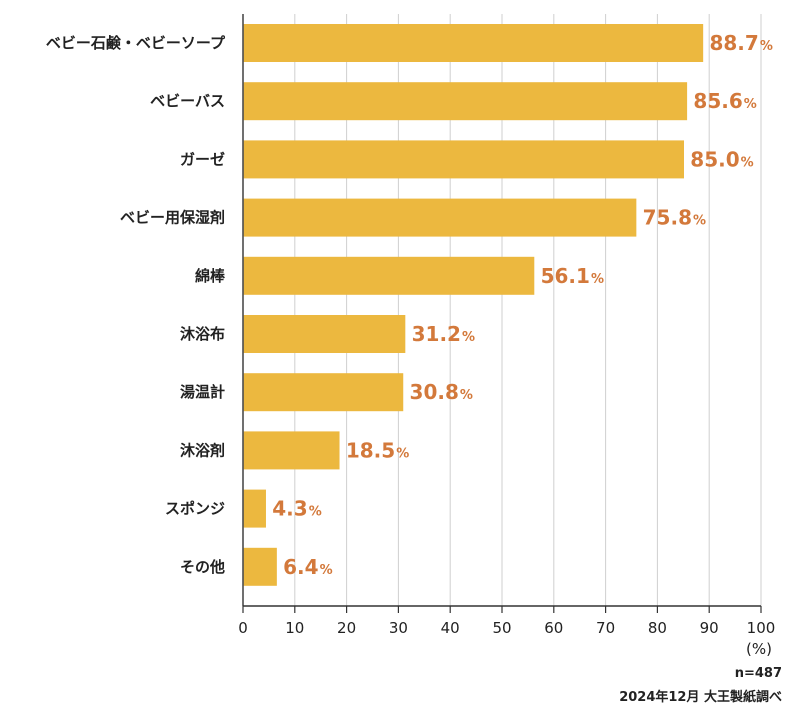  What do you see at coordinates (294, 628) in the screenshot?
I see `x-tick-label: 10` at bounding box center [294, 628].